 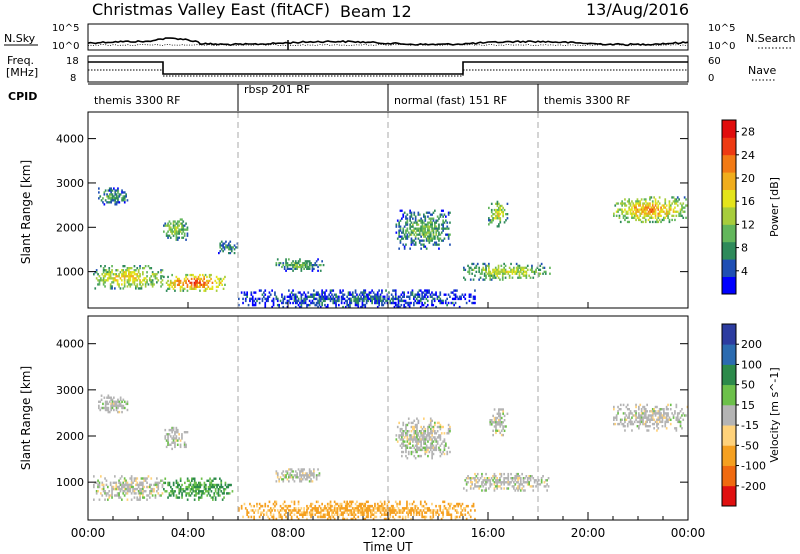 I want to click on freq-unit: [MHz], so click(x=22, y=72).